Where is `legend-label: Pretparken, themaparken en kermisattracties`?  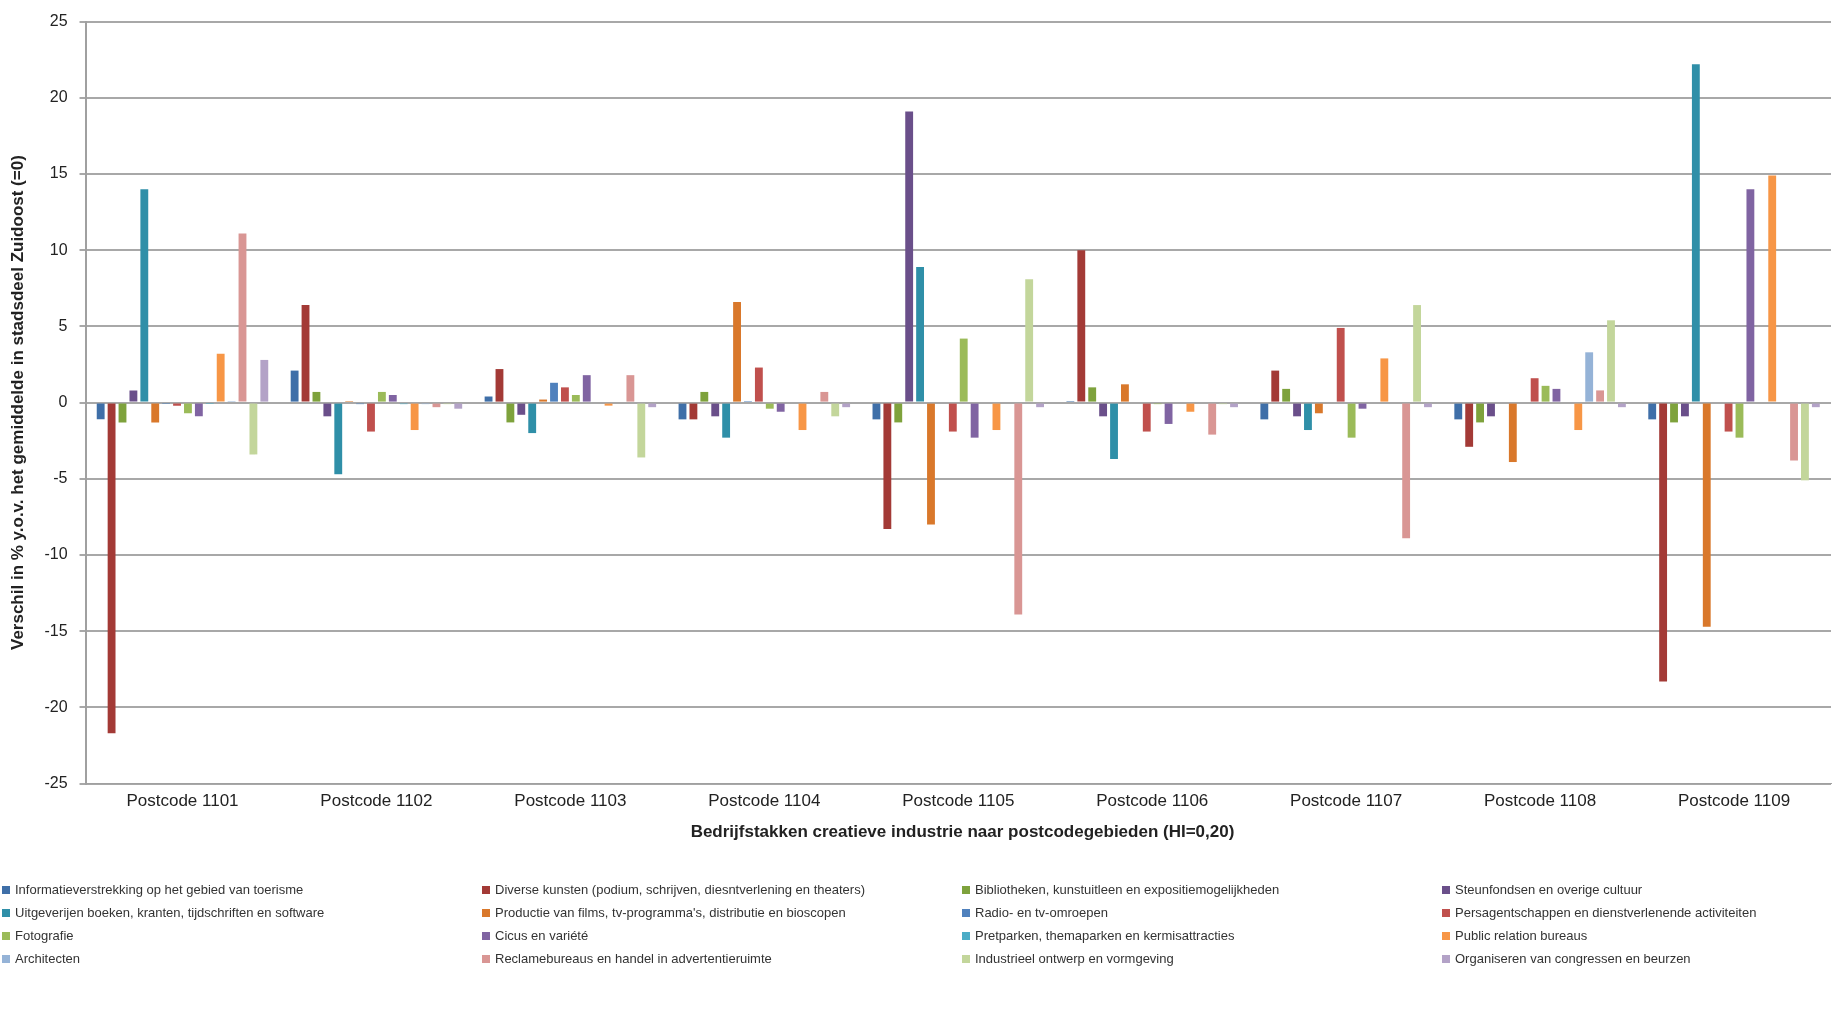
legend-label: Pretparken, themaparken en kermisattracties is located at coordinates (1105, 935).